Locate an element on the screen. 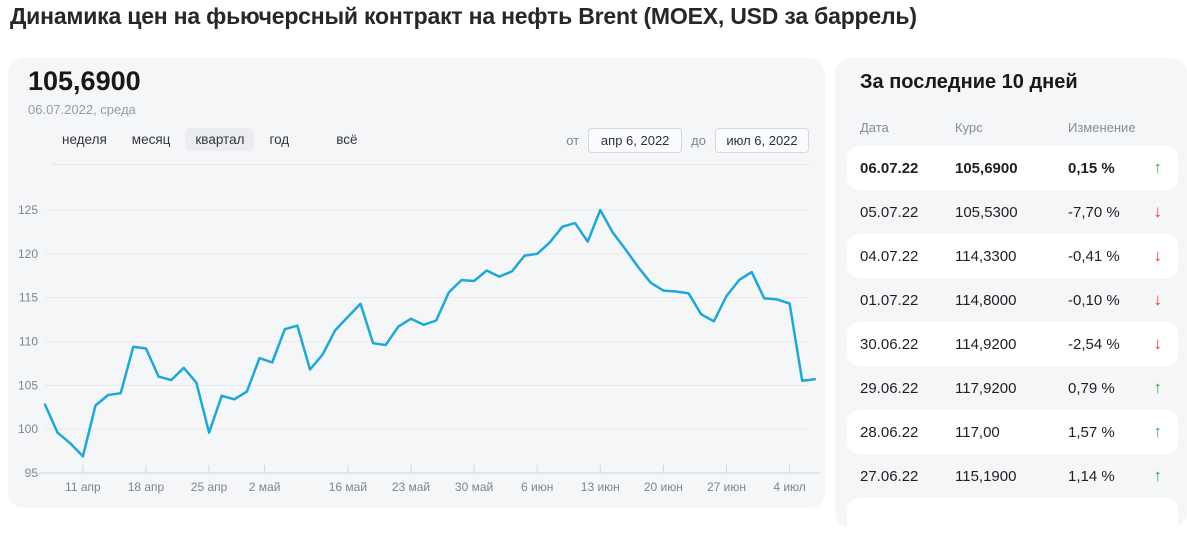 The height and width of the screenshot is (542, 1187). row-date: 30.06.22 is located at coordinates (889, 344).